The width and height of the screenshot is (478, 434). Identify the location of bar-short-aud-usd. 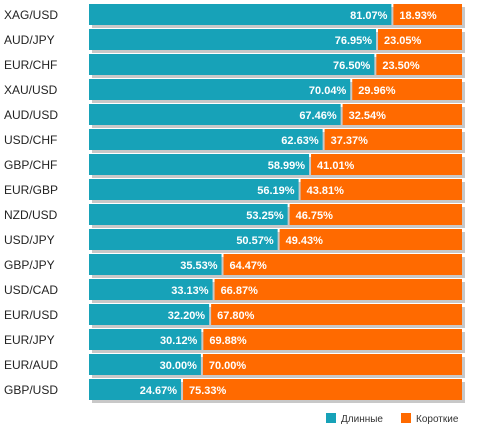
(402, 114).